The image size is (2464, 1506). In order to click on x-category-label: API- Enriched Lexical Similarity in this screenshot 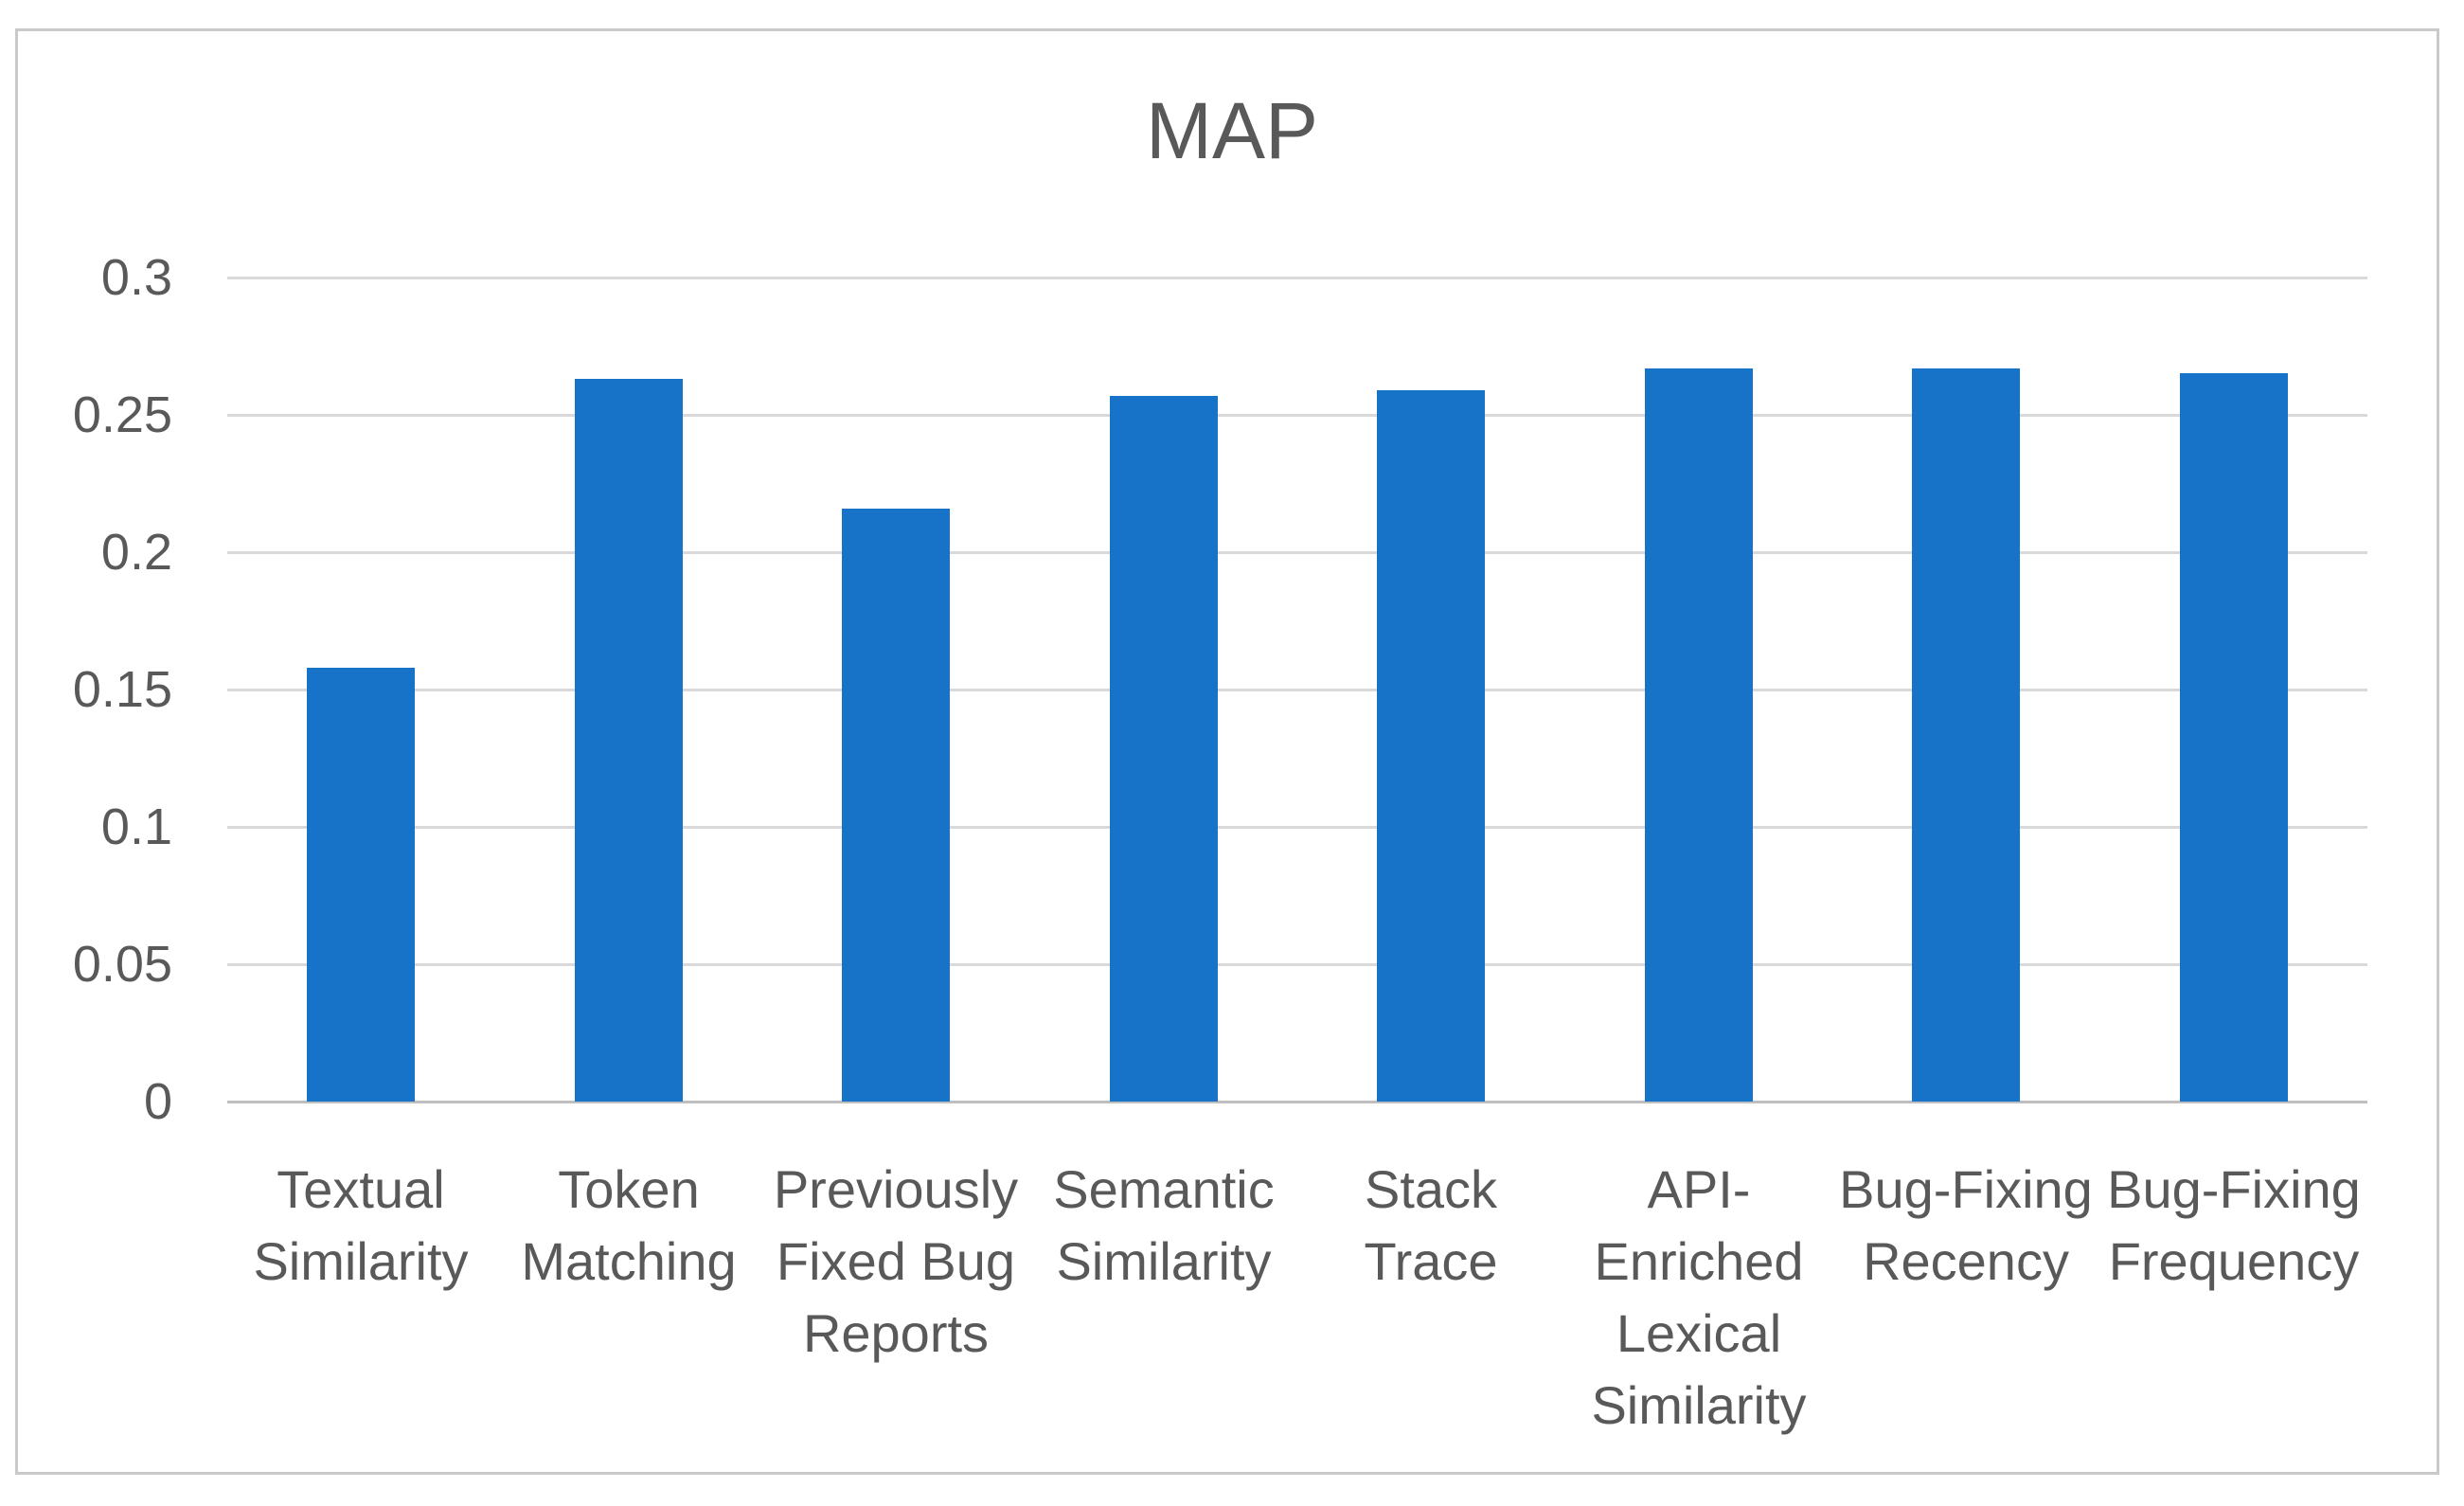, I will do `click(1699, 1297)`.